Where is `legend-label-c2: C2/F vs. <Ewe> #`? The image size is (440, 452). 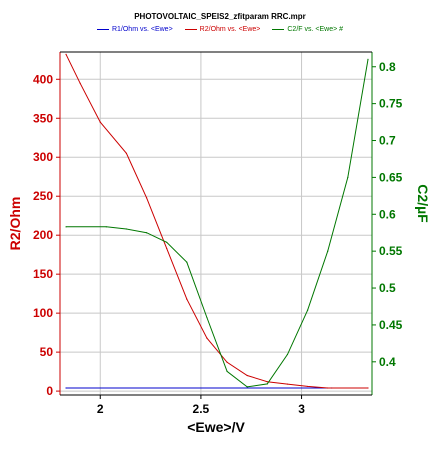 legend-label-c2: C2/F vs. <Ewe> # is located at coordinates (315, 29).